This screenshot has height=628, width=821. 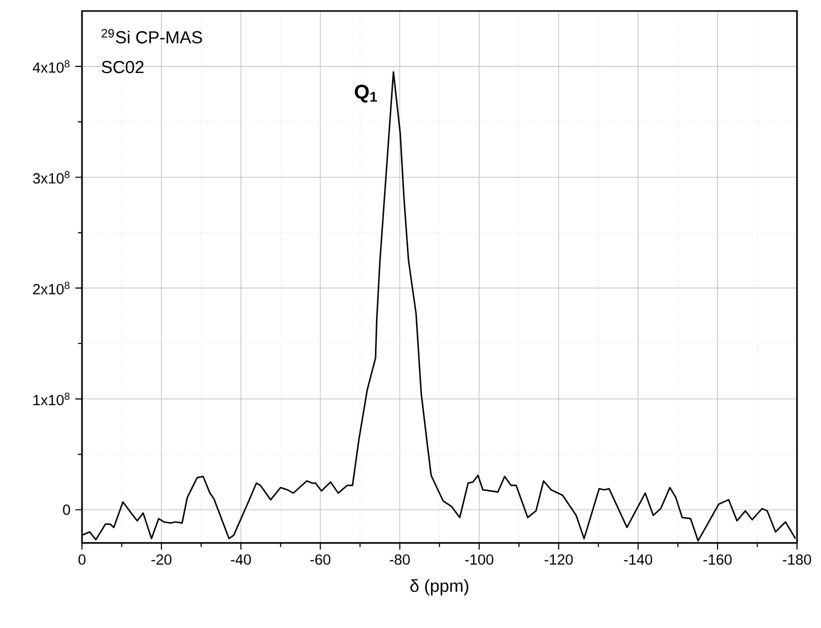 What do you see at coordinates (479, 559) in the screenshot?
I see `x-tick-label: -100` at bounding box center [479, 559].